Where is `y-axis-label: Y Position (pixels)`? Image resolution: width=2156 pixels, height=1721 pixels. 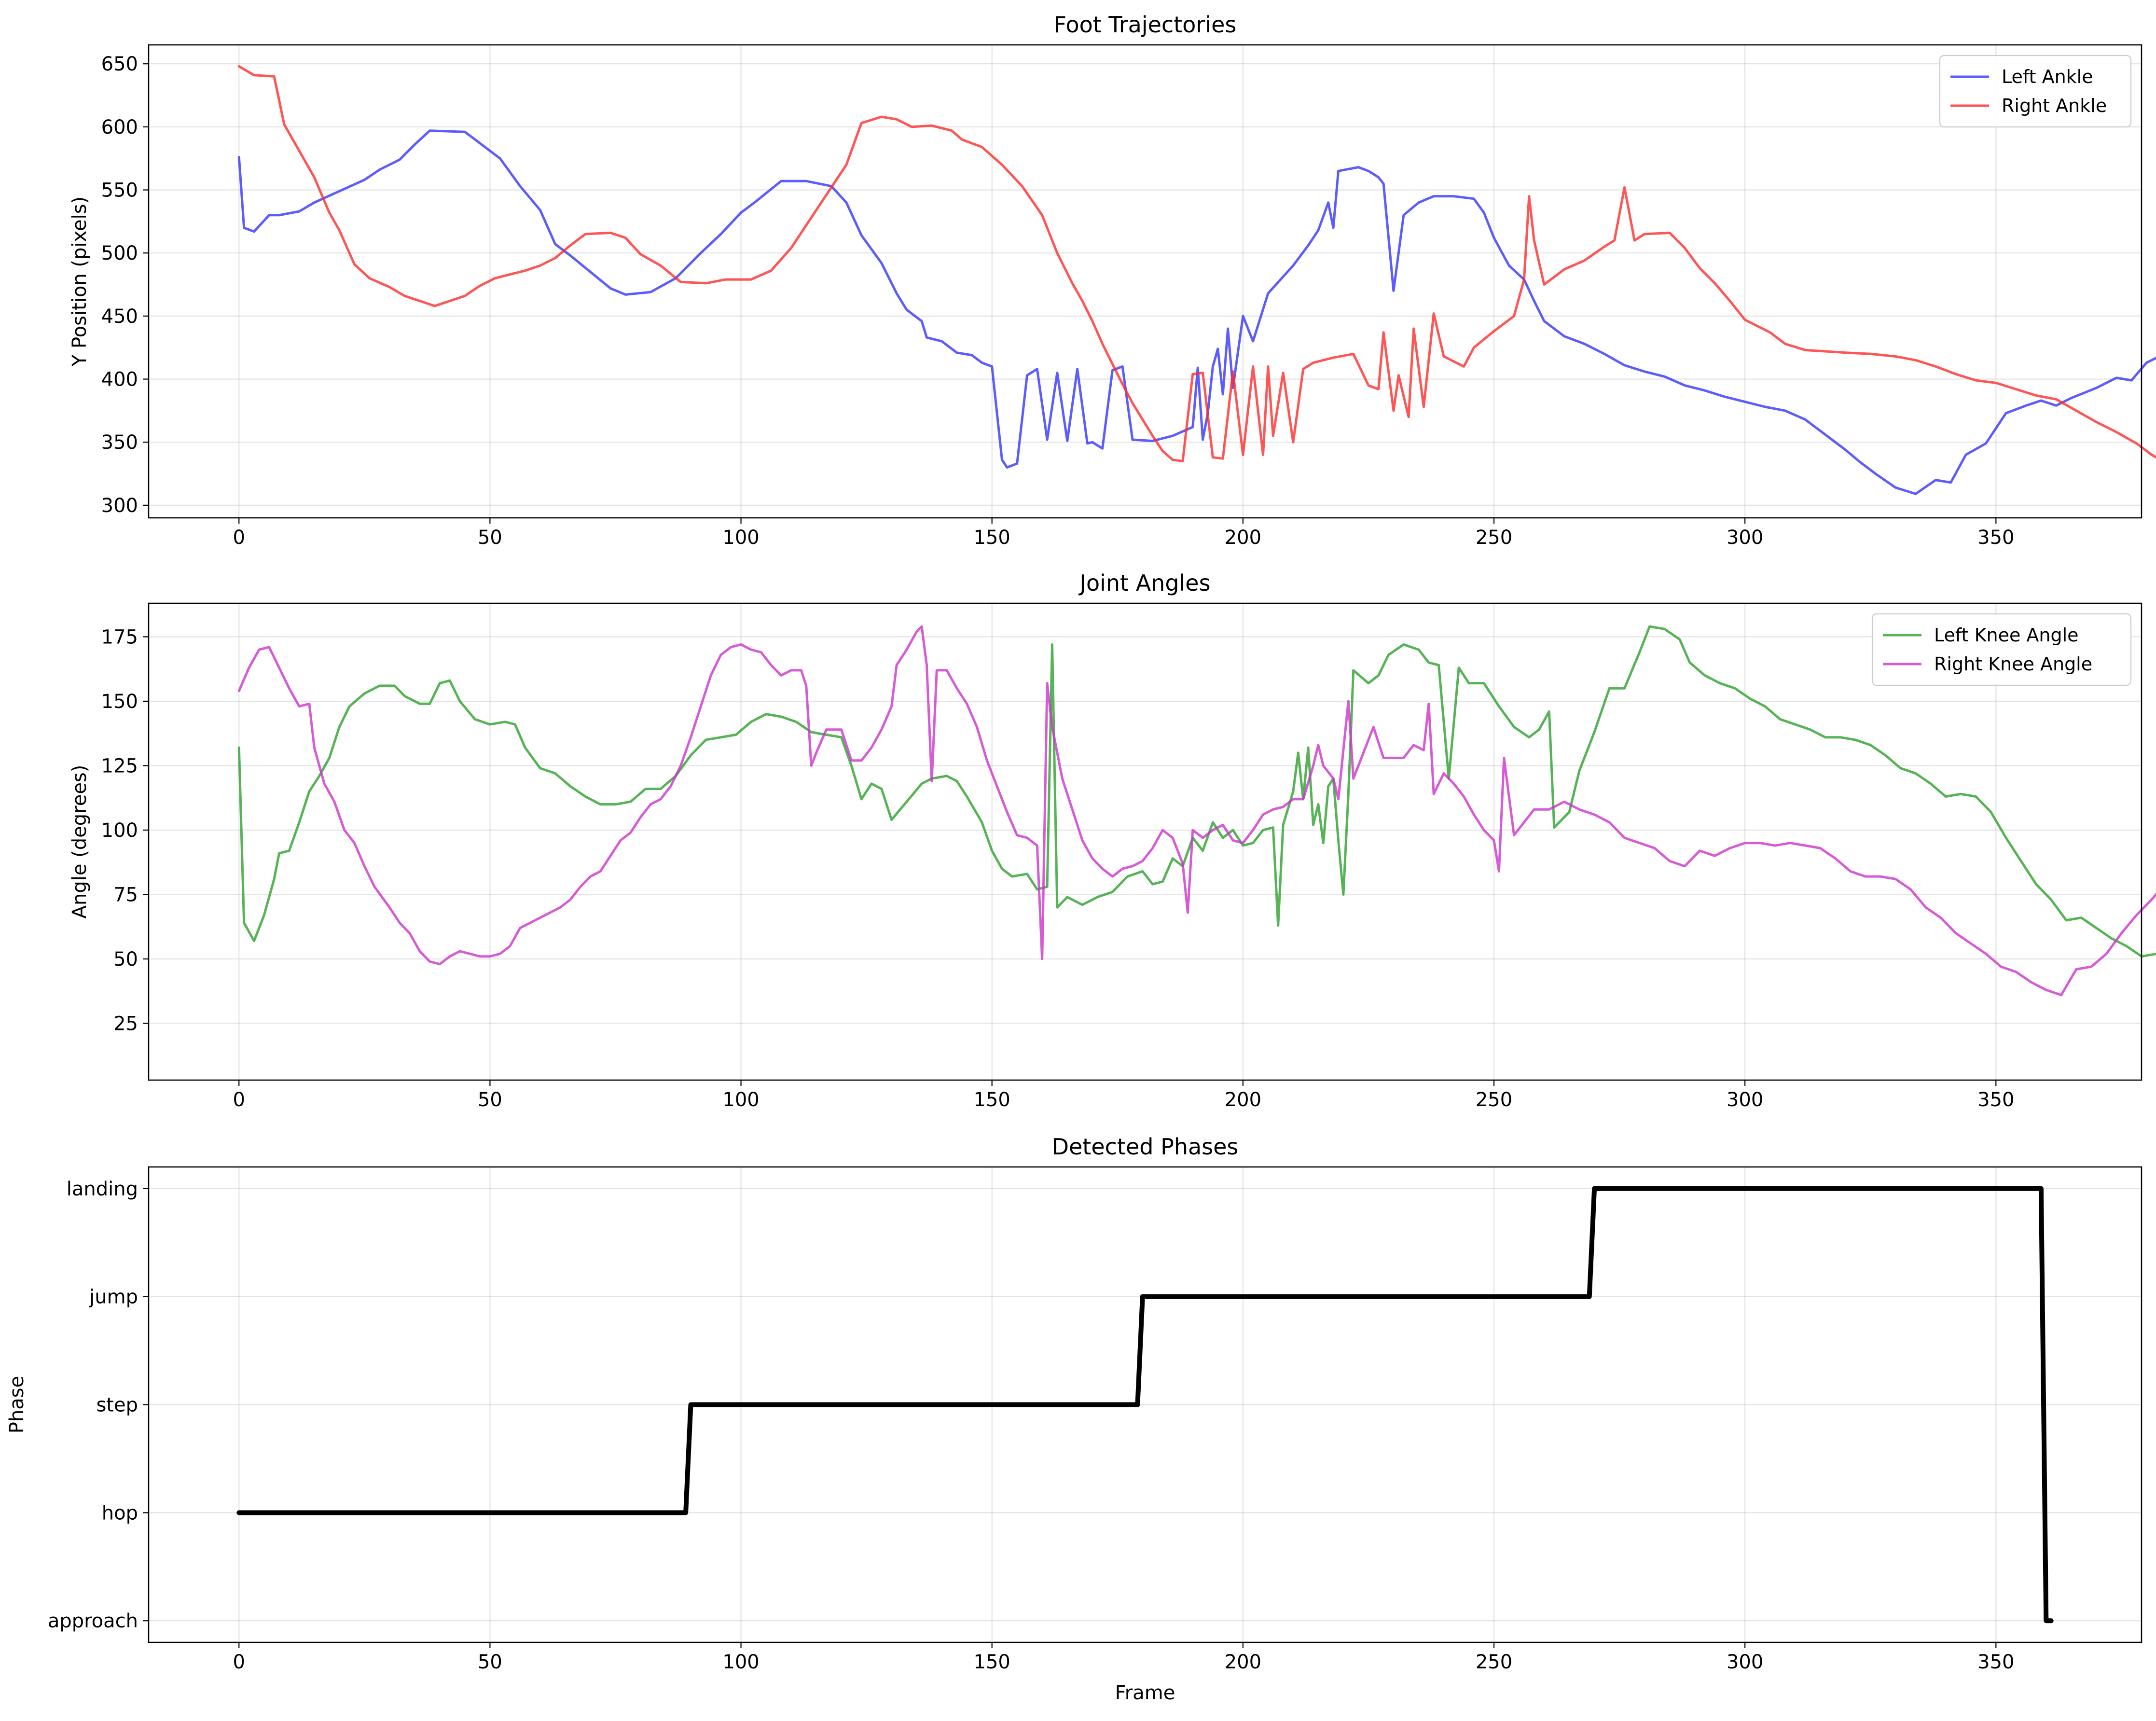
y-axis-label: Y Position (pixels) is located at coordinates (80, 281).